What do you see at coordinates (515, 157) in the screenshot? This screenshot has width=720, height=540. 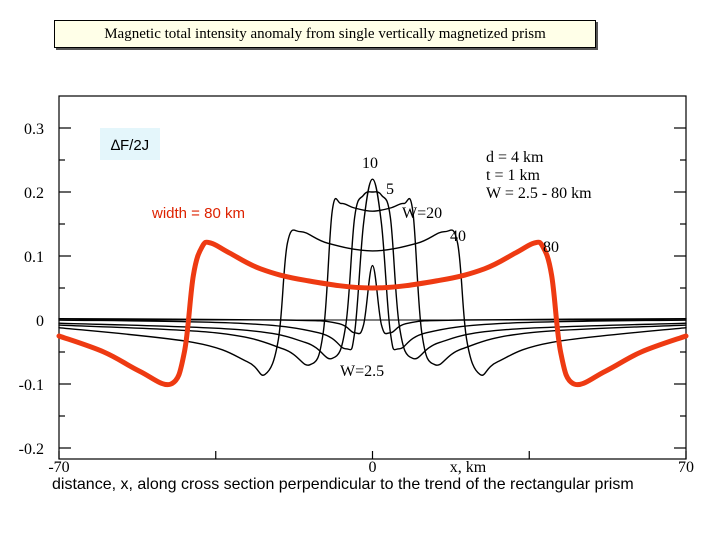 I see `param-depth: d = 4 km` at bounding box center [515, 157].